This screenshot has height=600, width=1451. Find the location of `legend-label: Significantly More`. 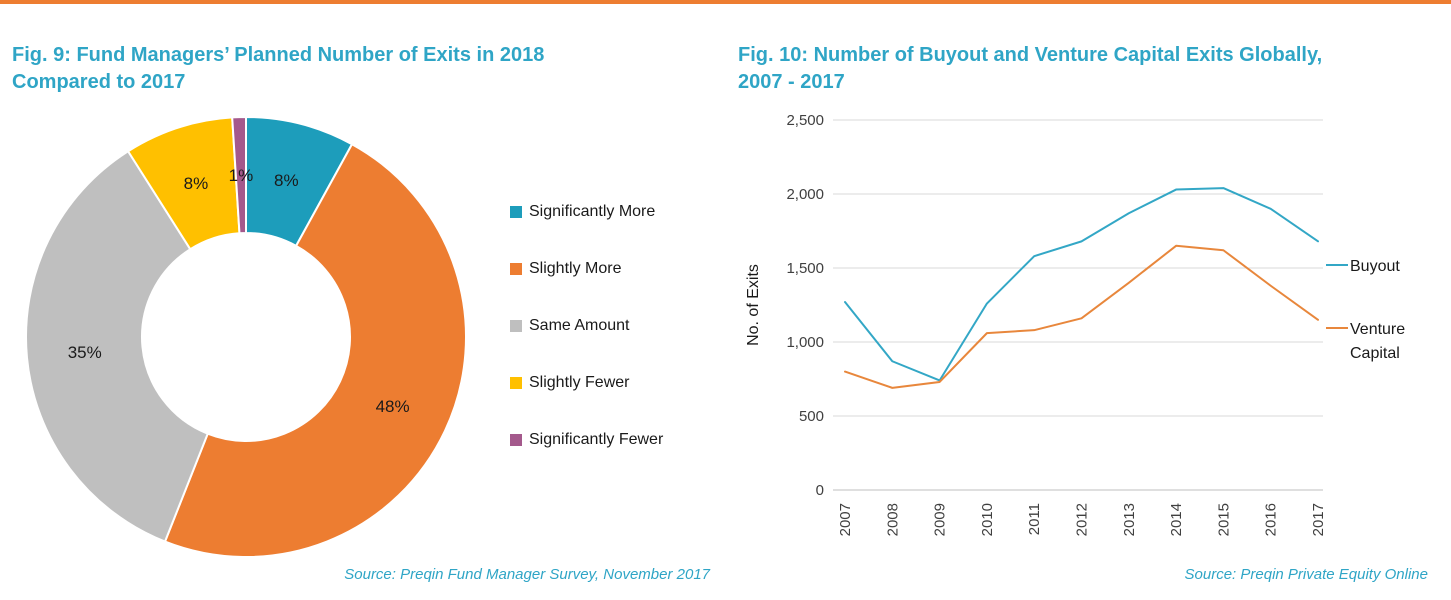

legend-label: Significantly More is located at coordinates (592, 211).